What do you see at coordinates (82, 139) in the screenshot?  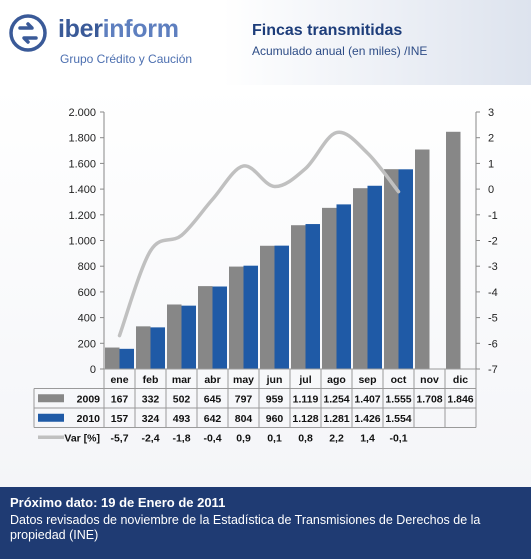 I see `y-tick-label: 1.800` at bounding box center [82, 139].